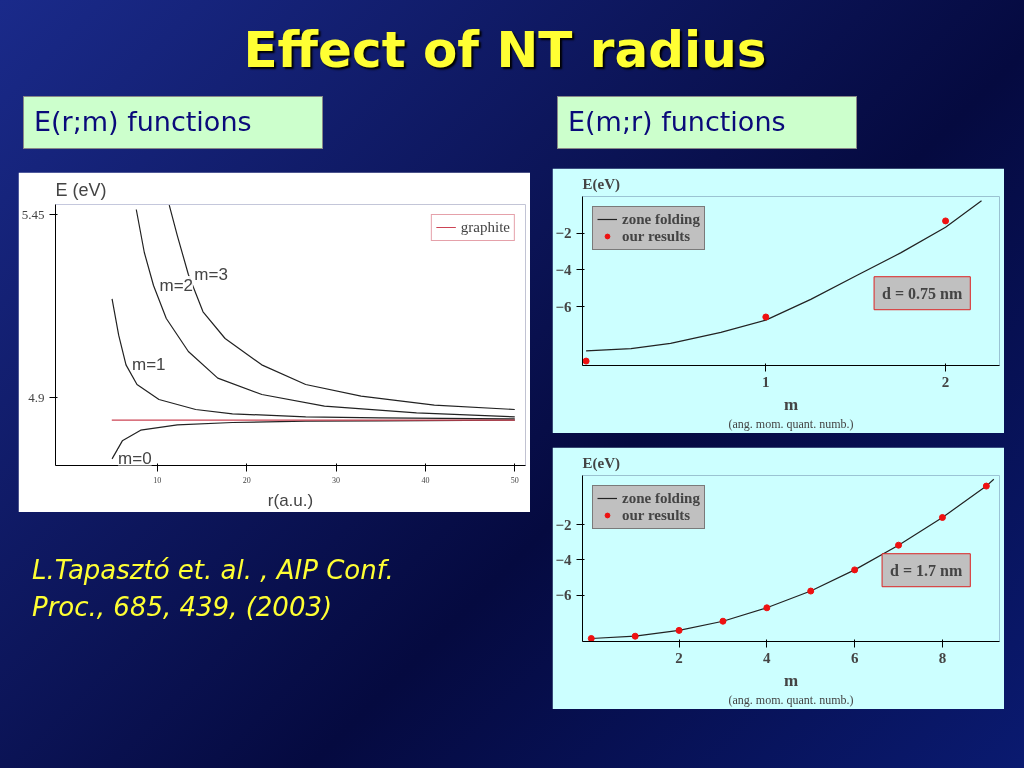  Describe the element at coordinates (767, 657) in the screenshot. I see `x-tick-label: 4` at that location.